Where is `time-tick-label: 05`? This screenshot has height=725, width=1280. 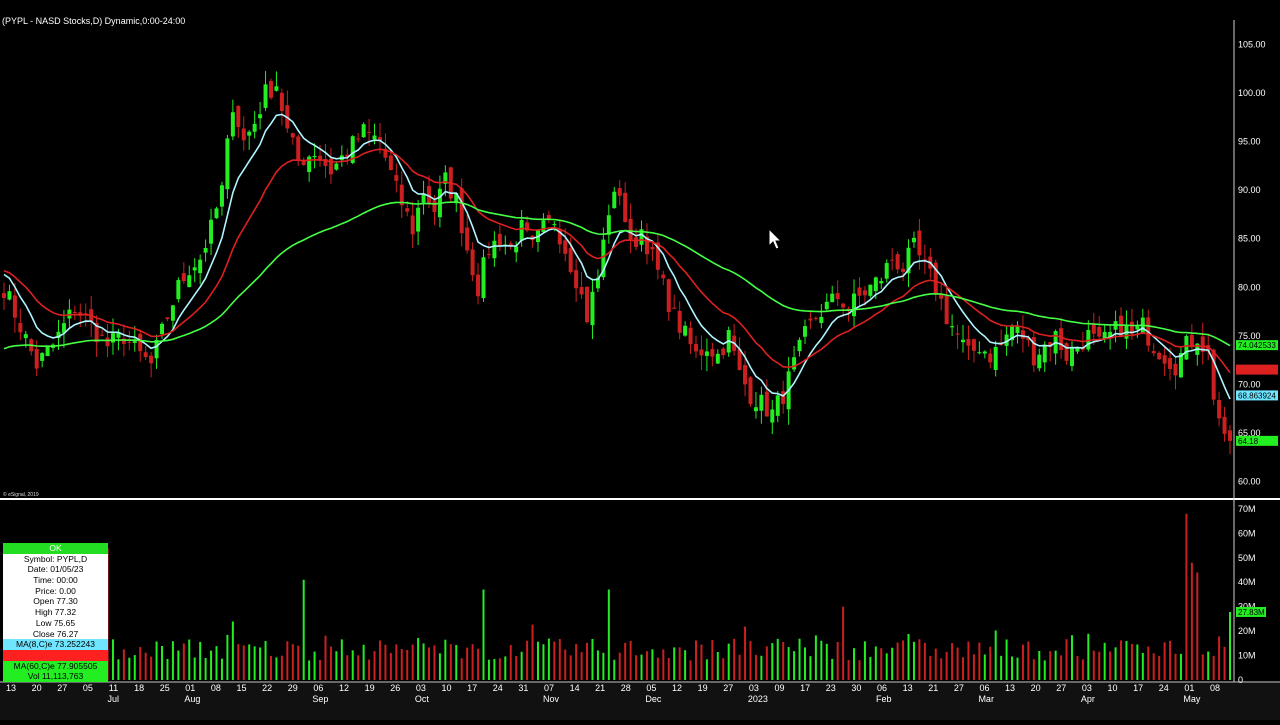 time-tick-label: 05 is located at coordinates (88, 688).